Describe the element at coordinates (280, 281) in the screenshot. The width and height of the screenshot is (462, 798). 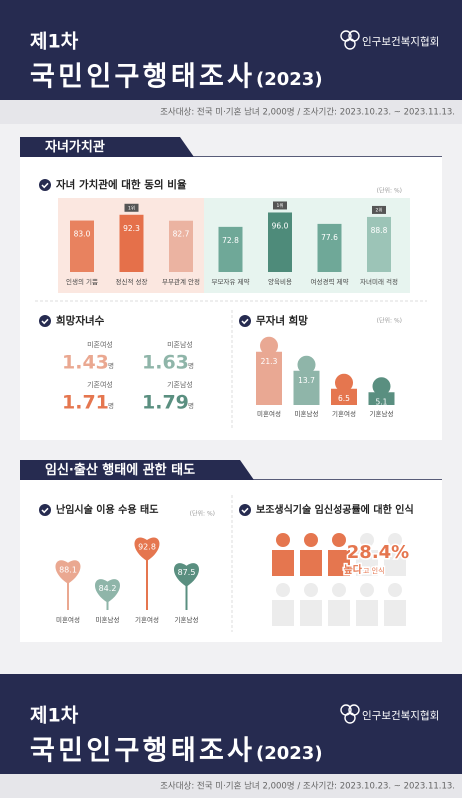
I see `category-label: 양육비용` at that location.